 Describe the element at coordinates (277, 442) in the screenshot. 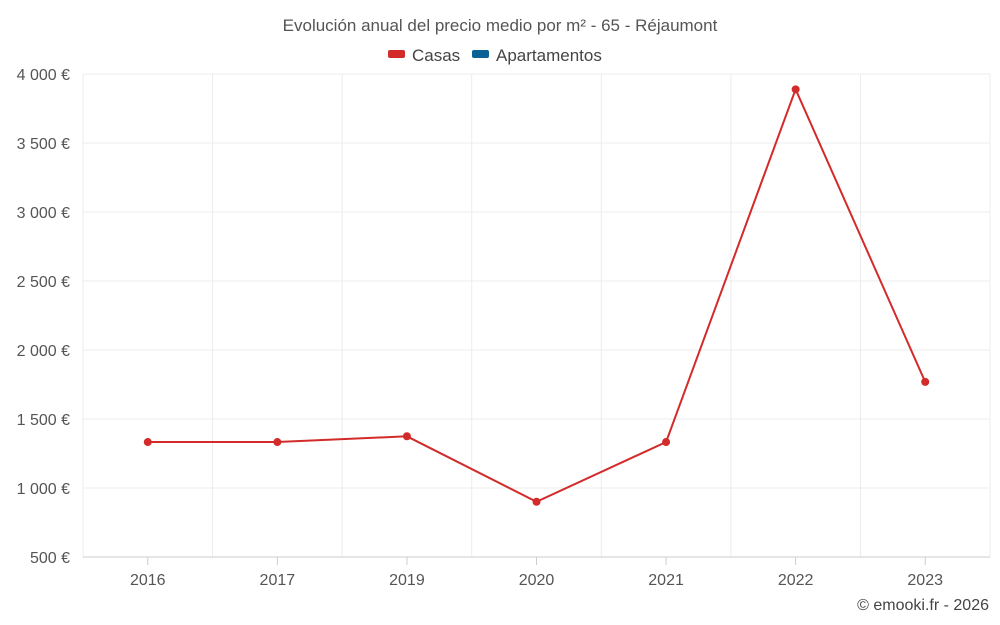

I see `data-point-casas-2017` at that location.